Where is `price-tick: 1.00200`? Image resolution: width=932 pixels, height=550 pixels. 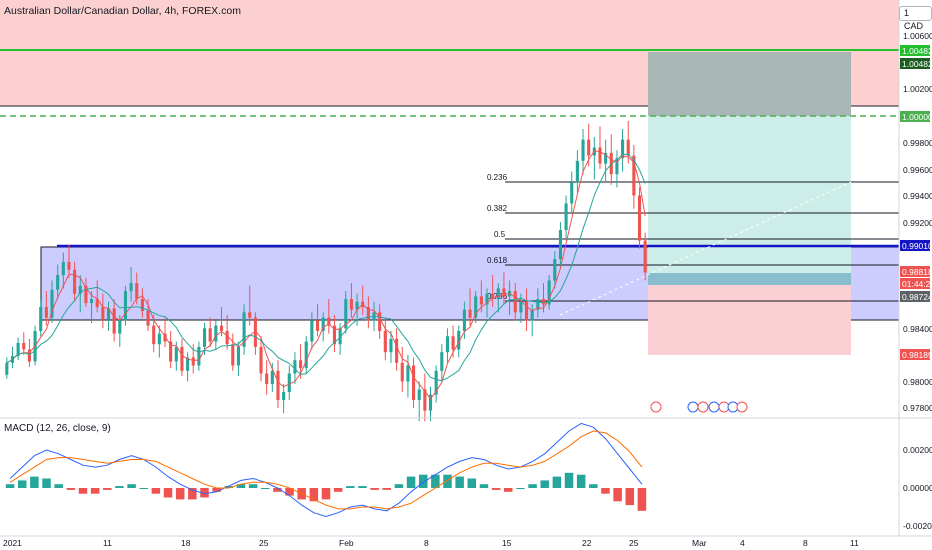
price-tick: 1.00200 is located at coordinates (917, 89).